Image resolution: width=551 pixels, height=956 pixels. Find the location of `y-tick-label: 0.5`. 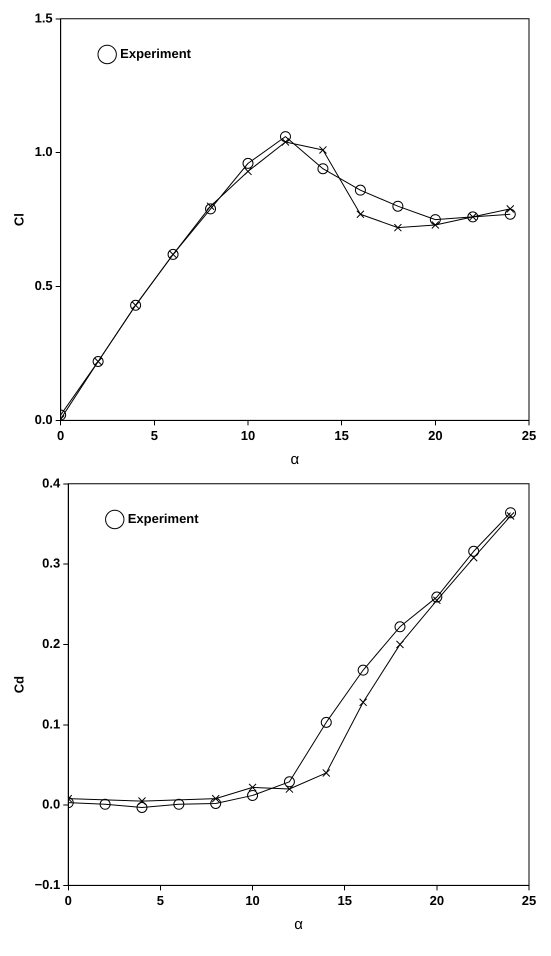

y-tick-label: 0.5 is located at coordinates (43, 286).